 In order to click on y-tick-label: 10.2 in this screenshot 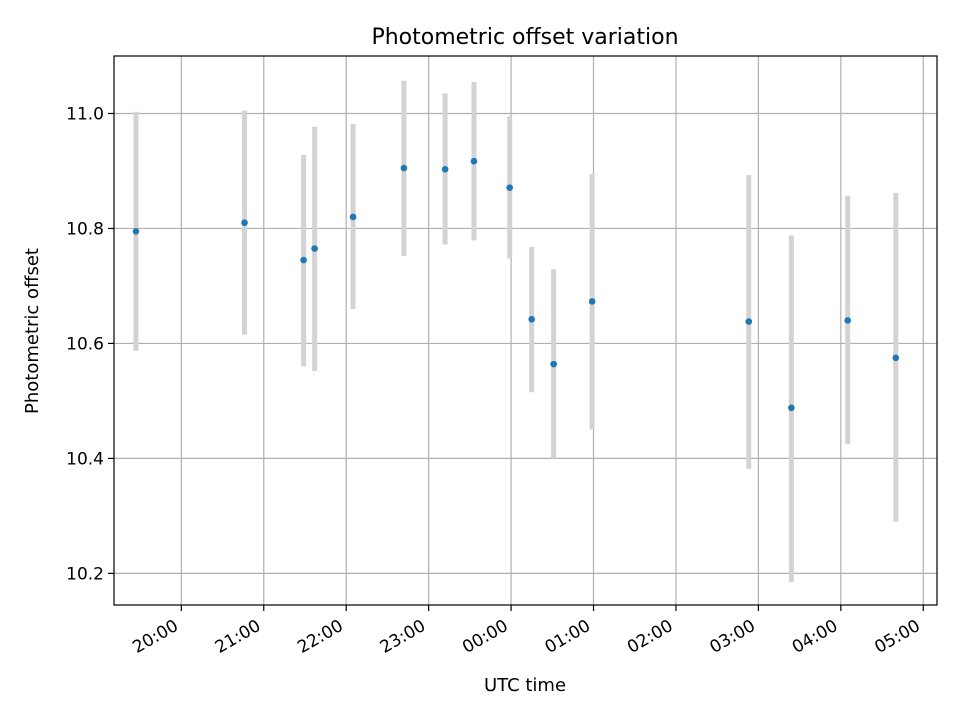, I will do `click(85, 574)`.